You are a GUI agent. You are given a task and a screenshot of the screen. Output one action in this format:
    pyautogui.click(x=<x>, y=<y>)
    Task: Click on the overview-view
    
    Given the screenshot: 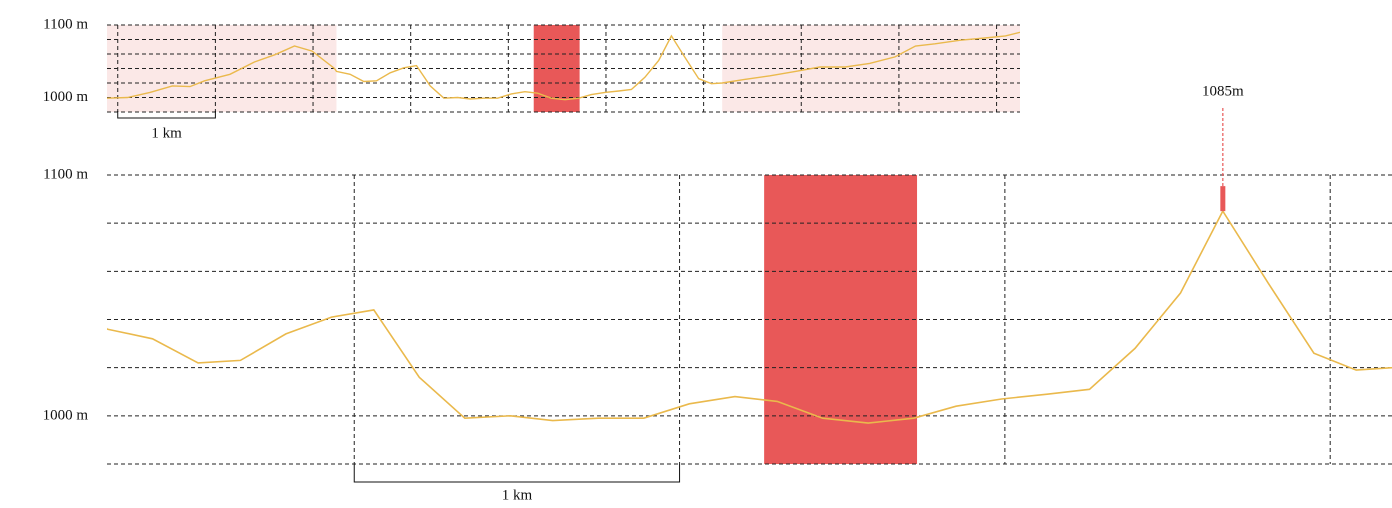 What is the action you would take?
    pyautogui.click(x=563, y=68)
    